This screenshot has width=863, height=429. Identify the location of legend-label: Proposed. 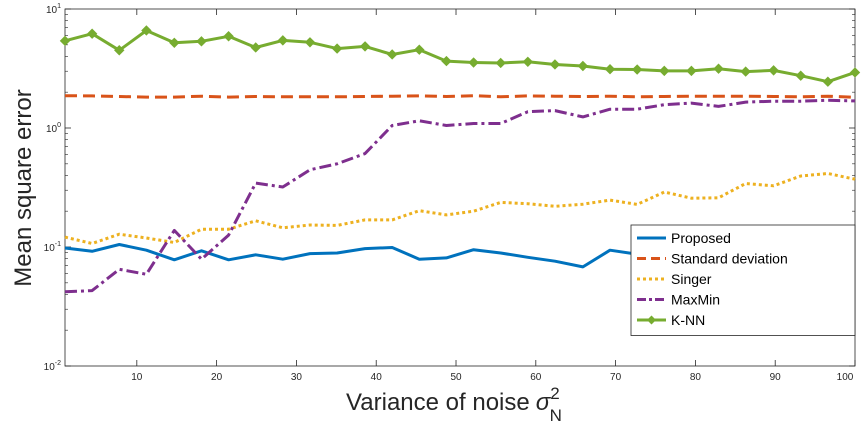
(701, 238).